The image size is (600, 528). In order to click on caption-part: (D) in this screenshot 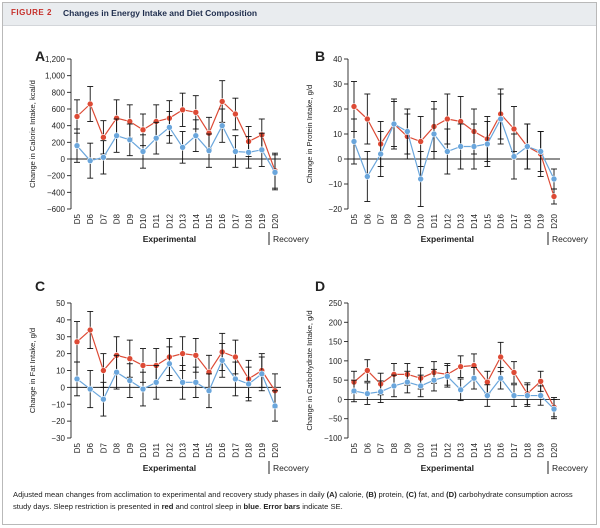, I will do `click(451, 494)`.